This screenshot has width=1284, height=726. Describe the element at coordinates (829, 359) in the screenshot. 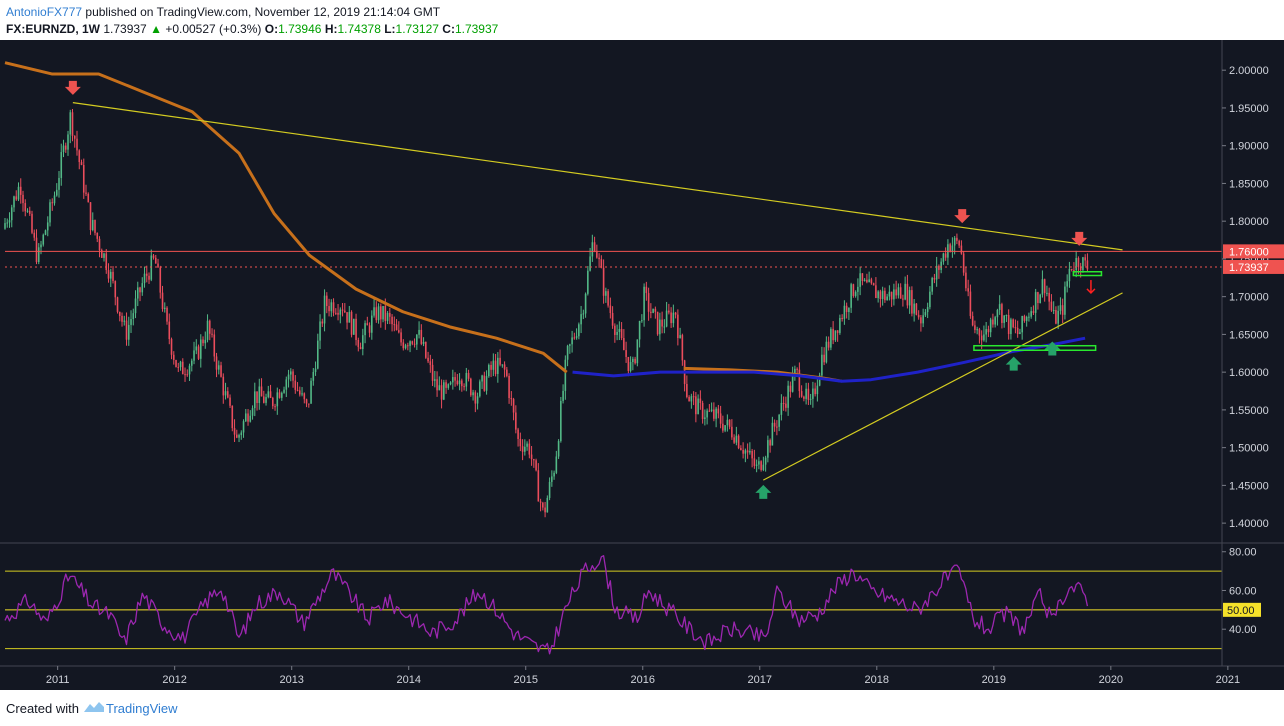

I see `moving-average-short` at that location.